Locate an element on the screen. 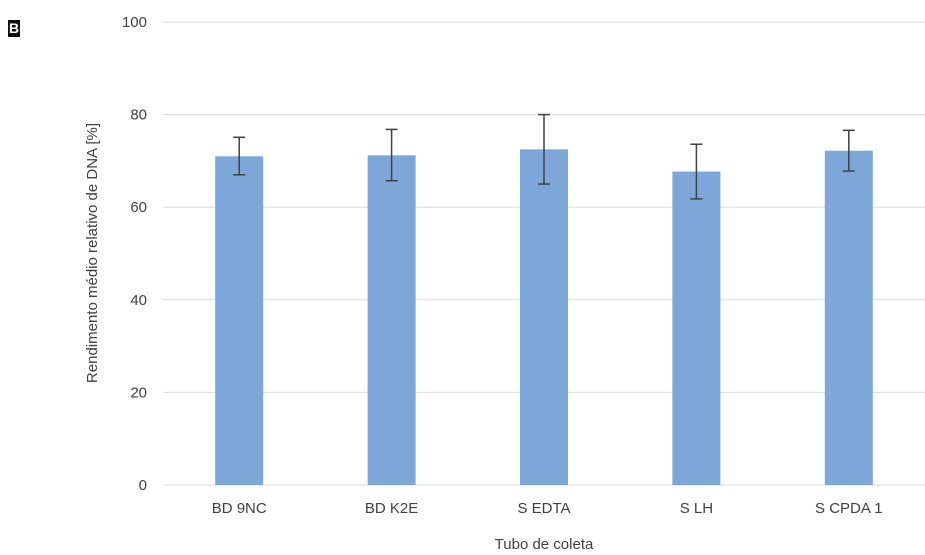 The width and height of the screenshot is (925, 555). x-tick-label: S EDTA is located at coordinates (543, 508).